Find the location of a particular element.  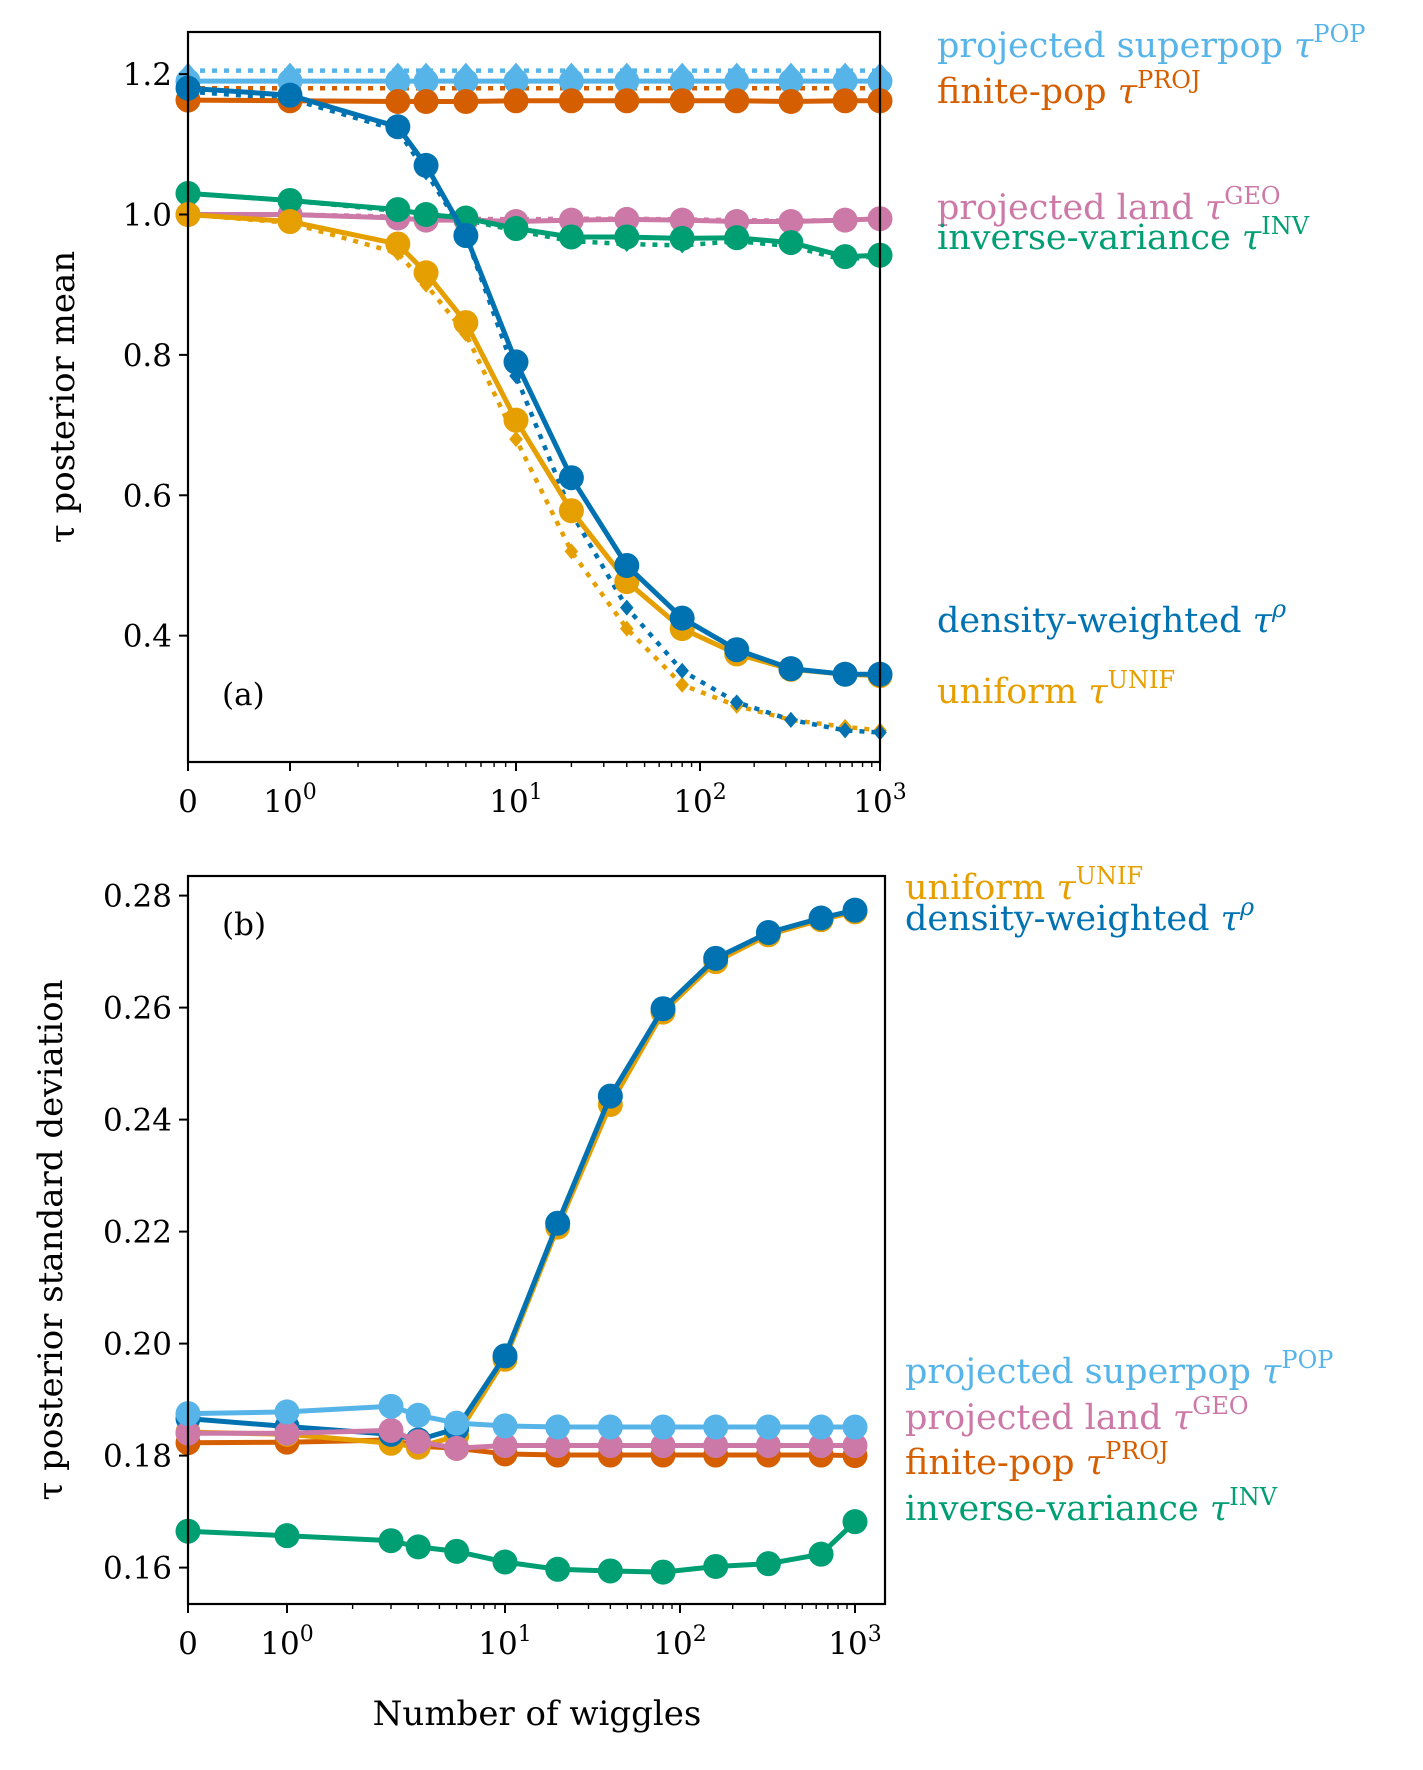

series-label-inverse-variance: inverse-variance τINV is located at coordinates (1123, 235).